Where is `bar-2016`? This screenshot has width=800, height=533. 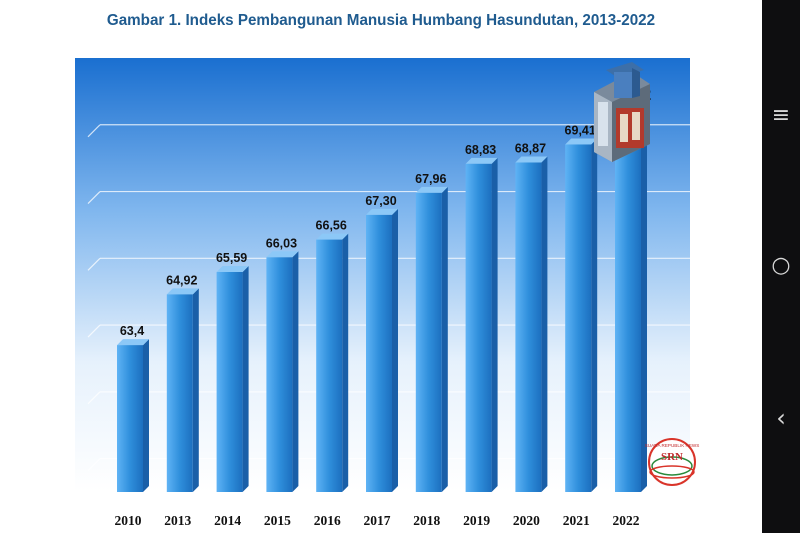
bar-2016 is located at coordinates (332, 362).